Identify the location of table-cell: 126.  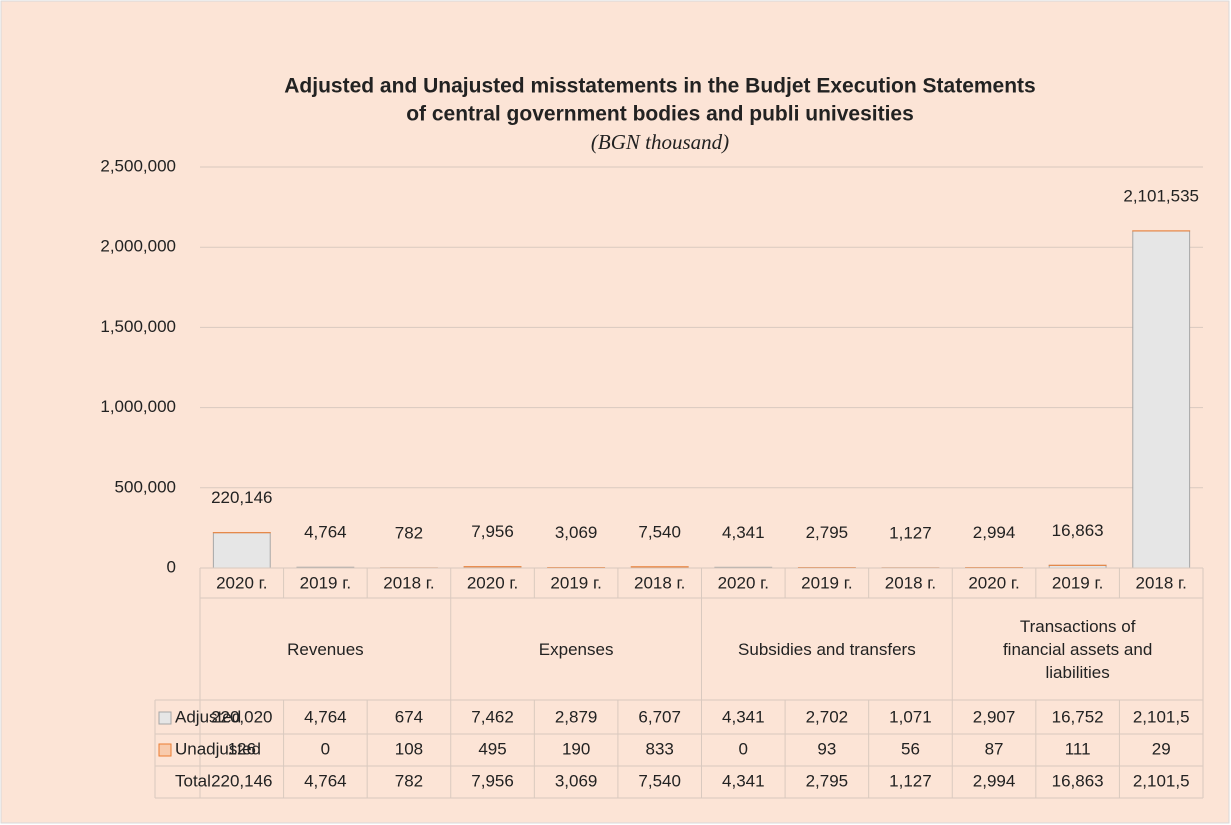
(242, 748).